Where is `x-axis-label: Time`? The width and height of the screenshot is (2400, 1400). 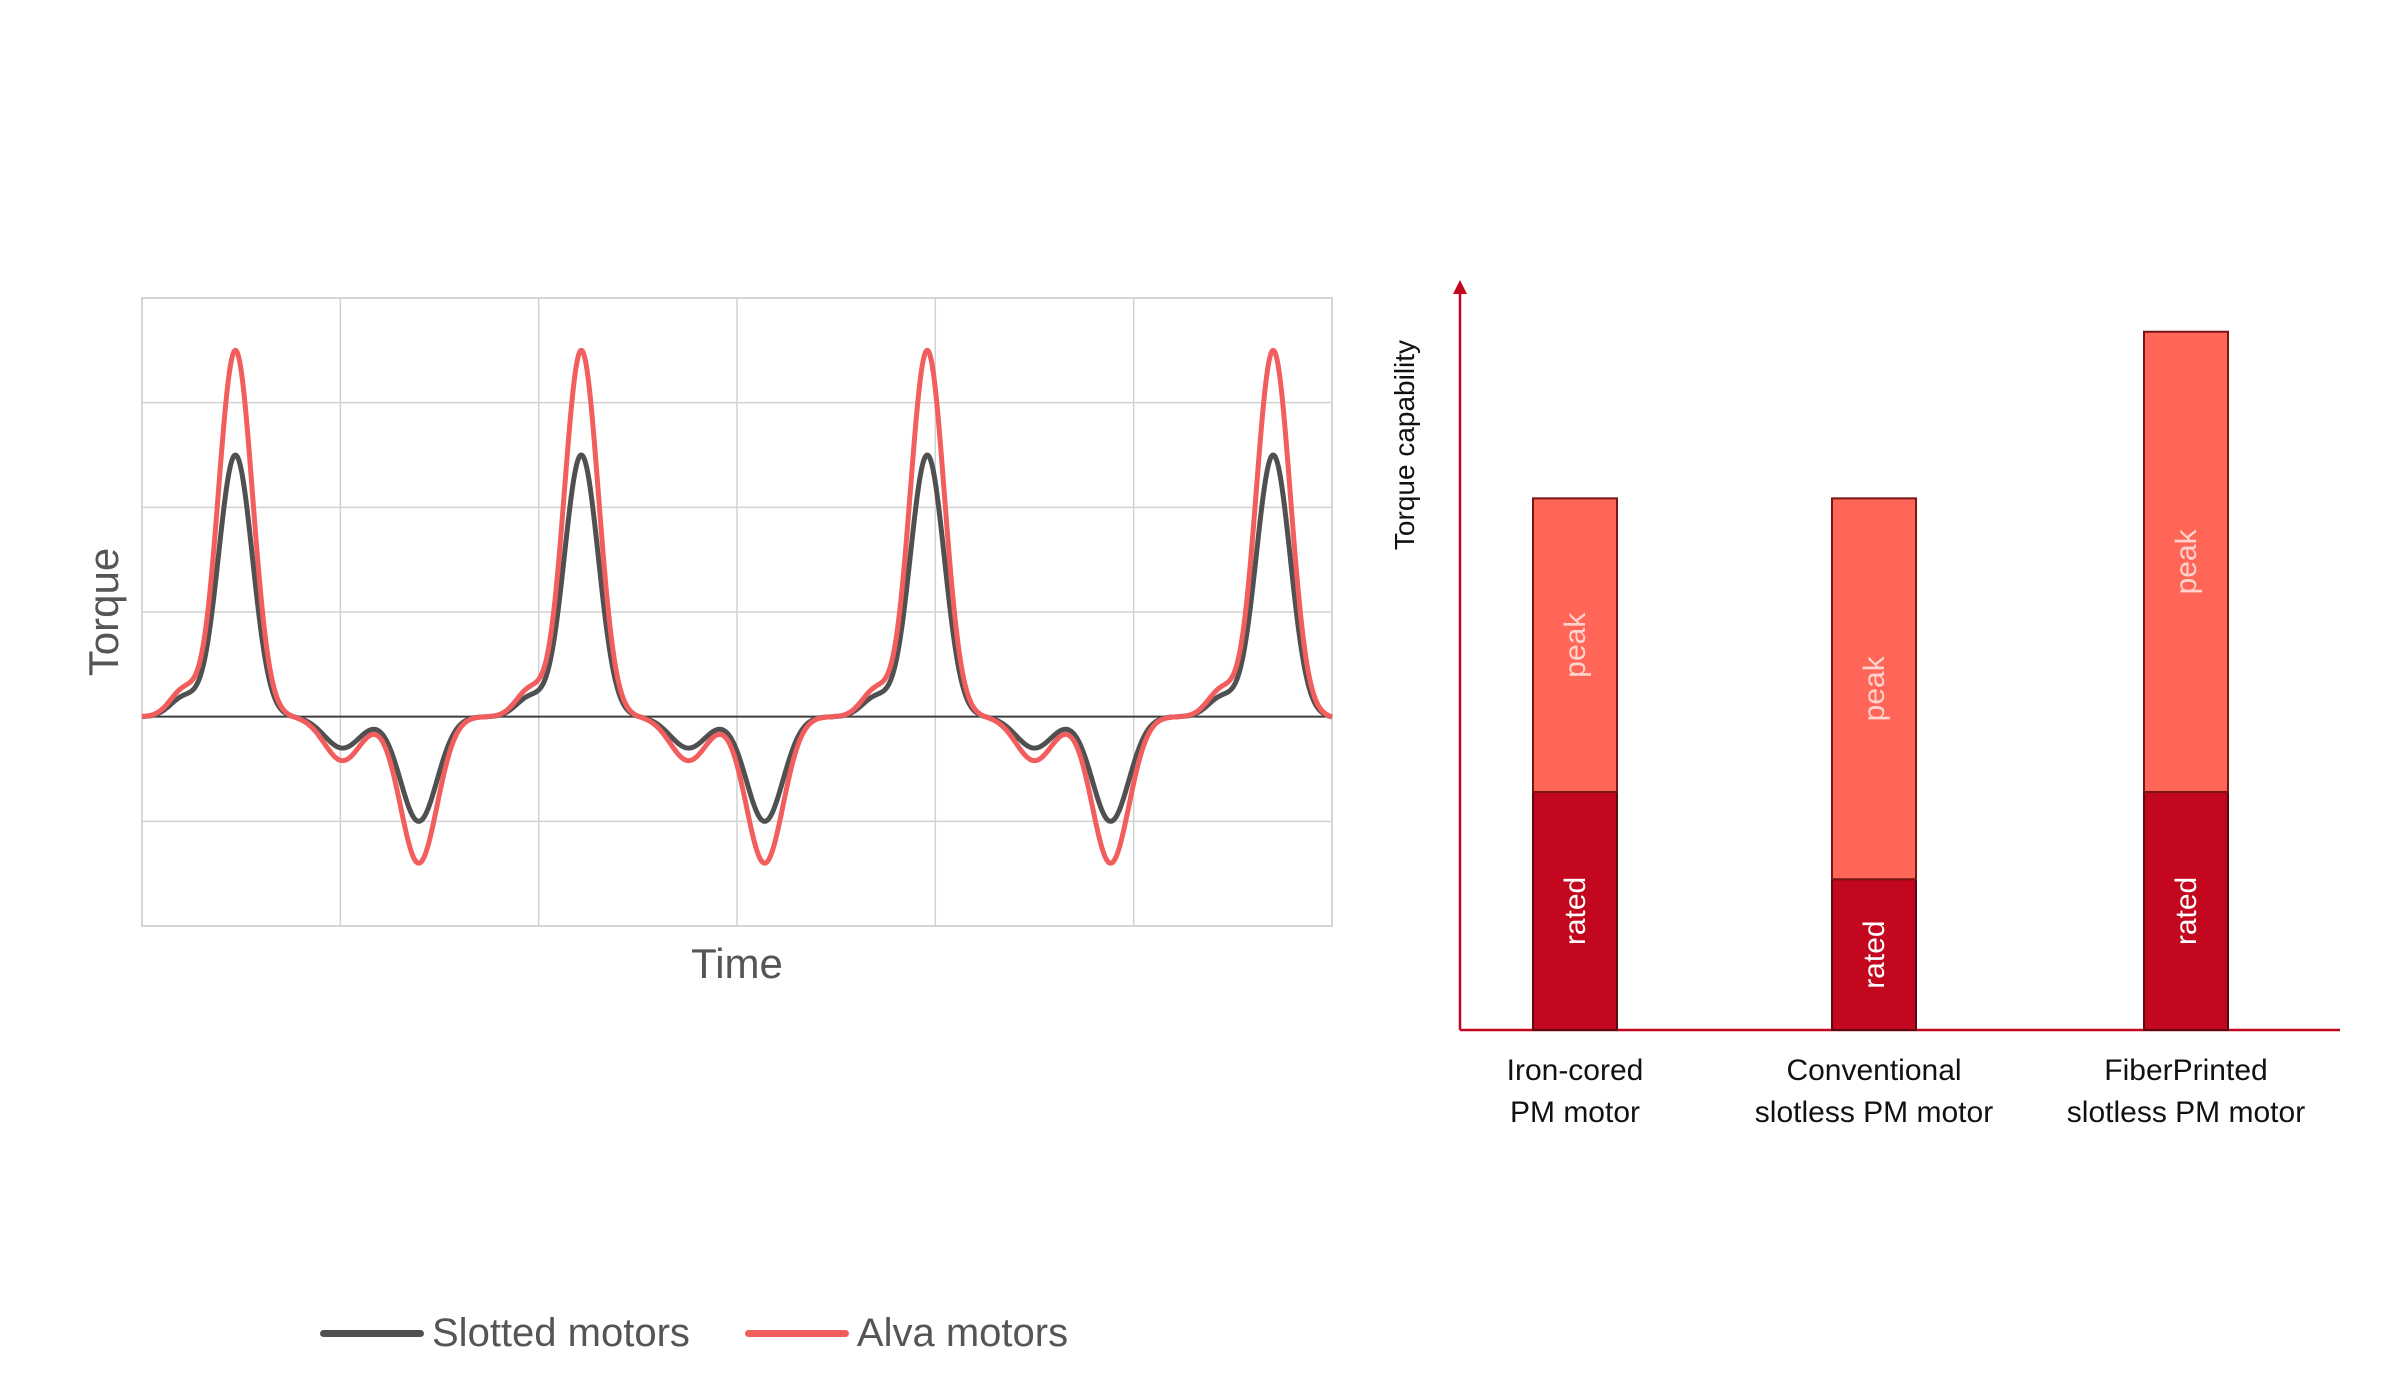
x-axis-label: Time is located at coordinates (737, 963).